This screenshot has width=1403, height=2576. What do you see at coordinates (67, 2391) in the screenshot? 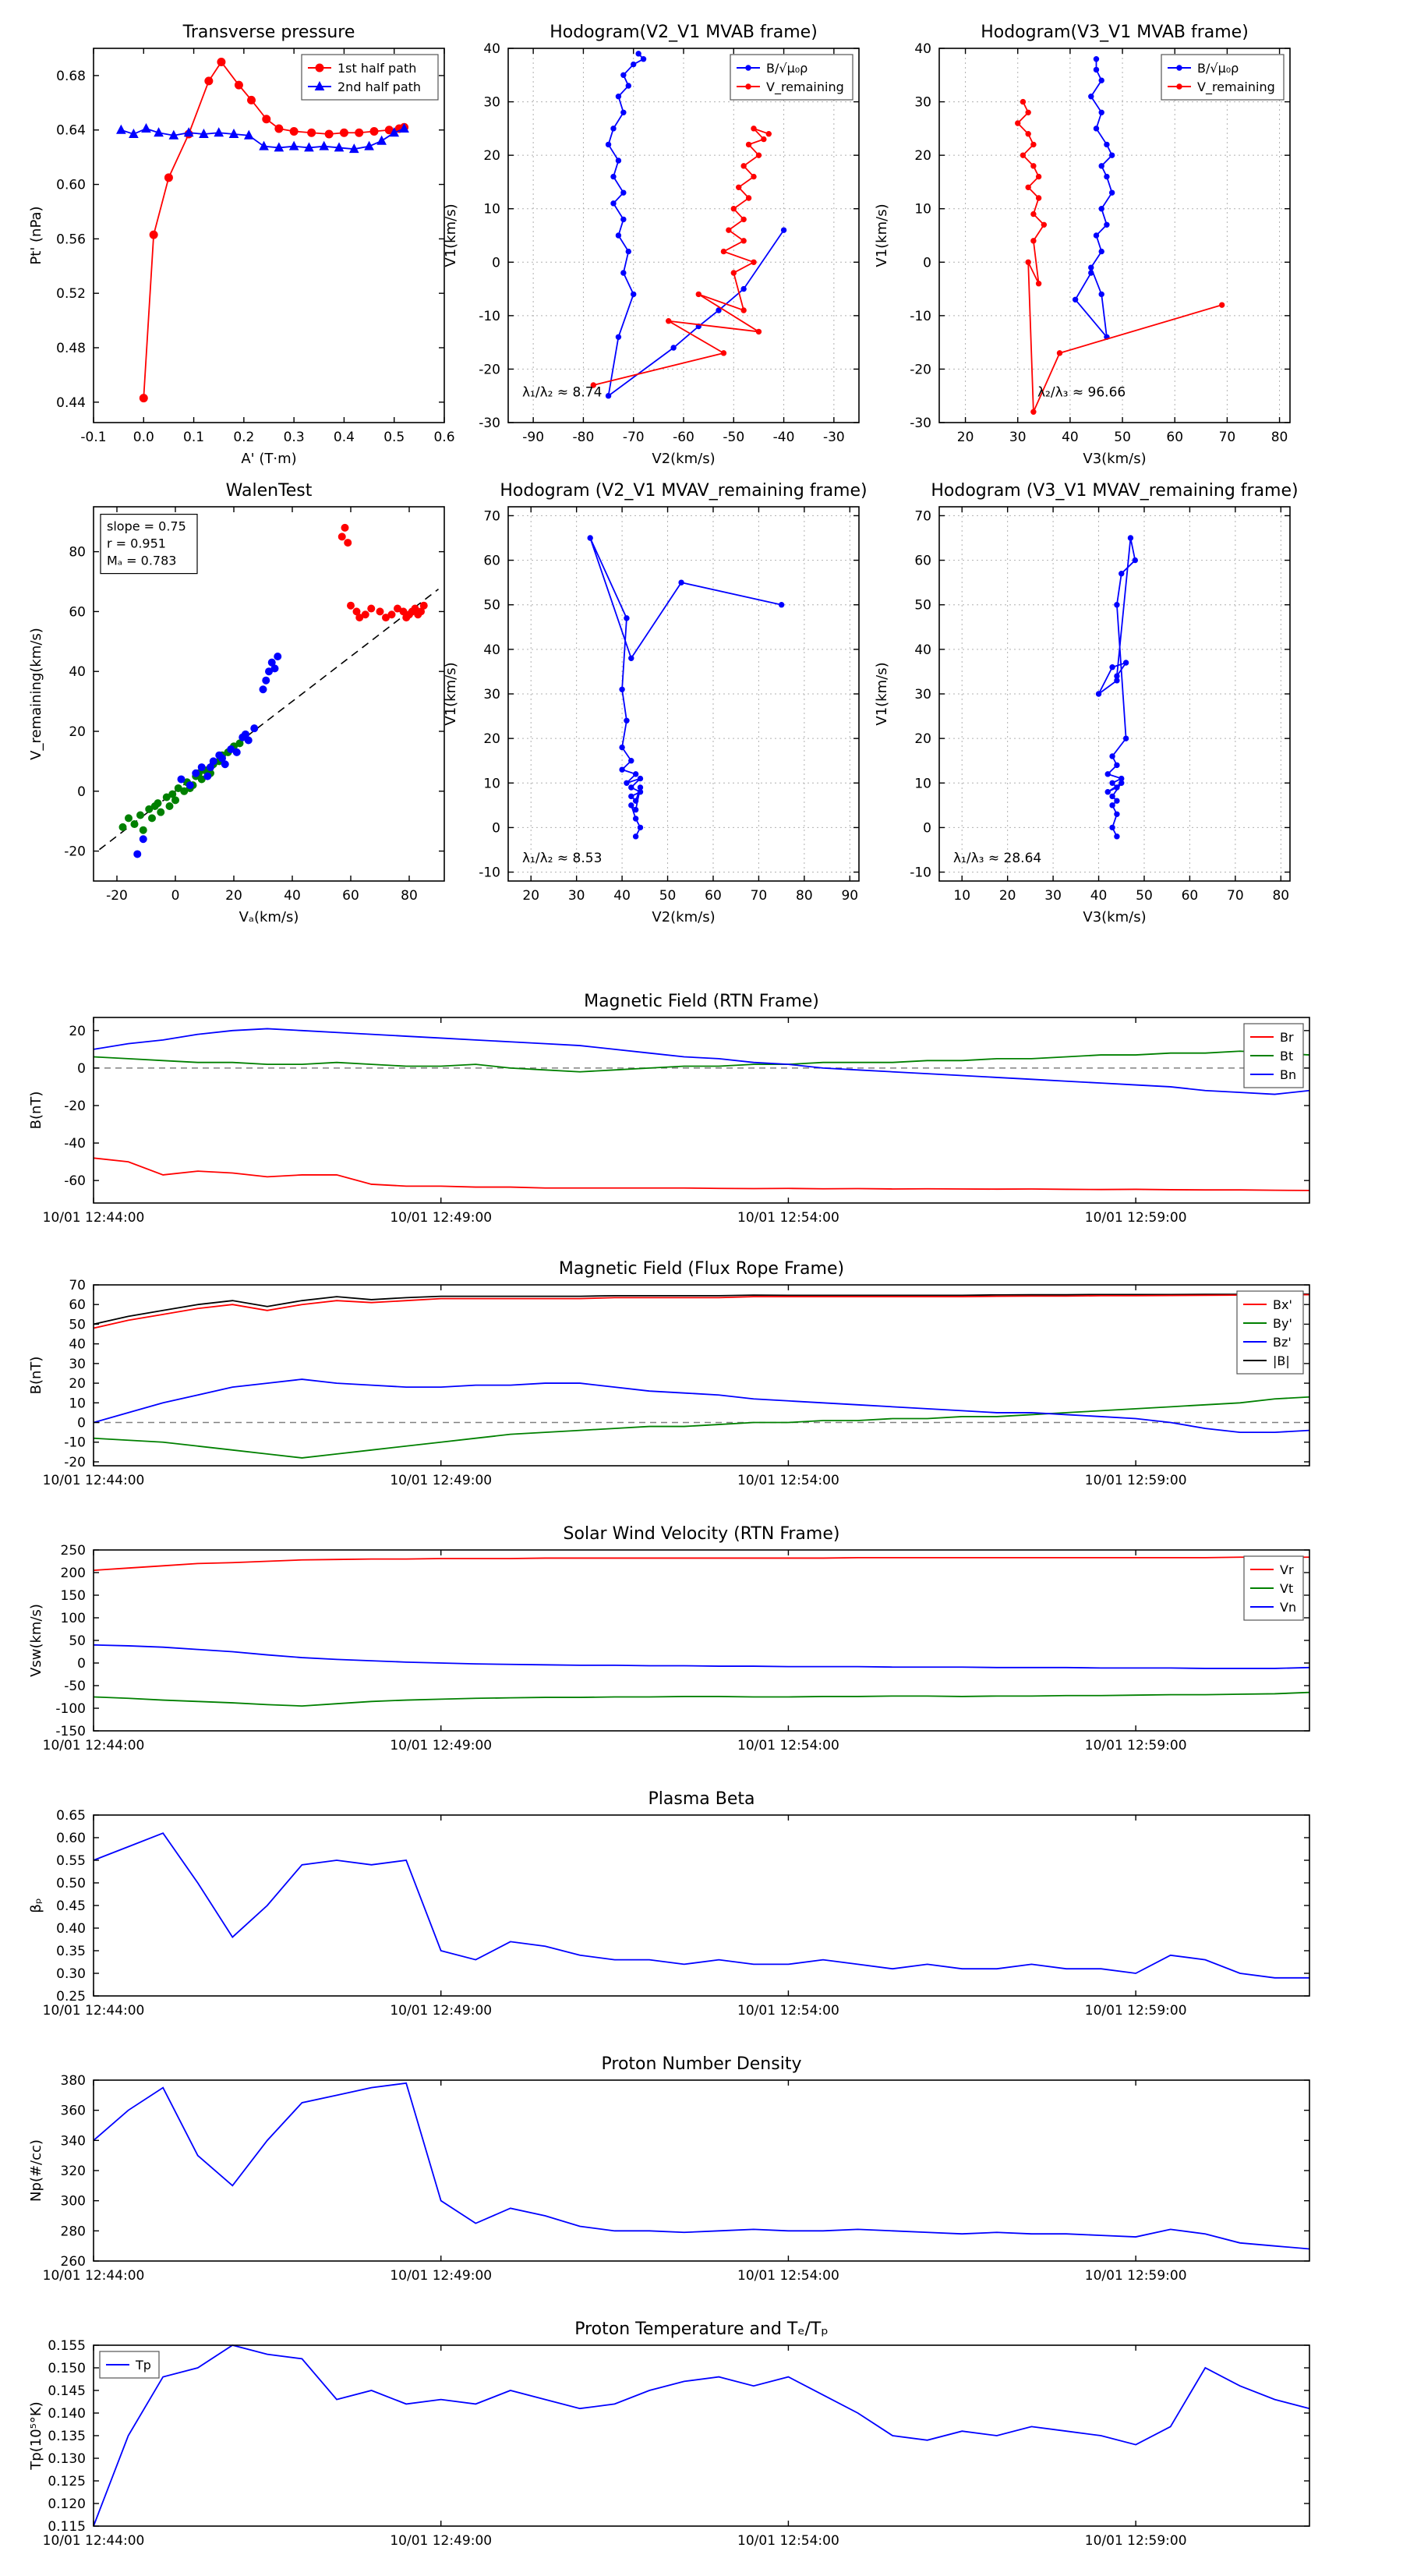
I see `y-tick-label: 0.145` at bounding box center [67, 2391].